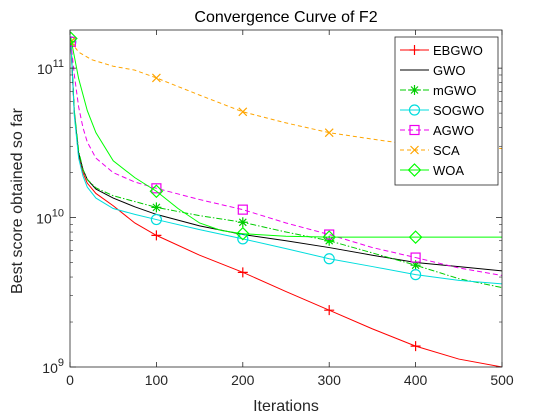  What do you see at coordinates (53, 366) in the screenshot?
I see `y-tick-label-0: 109` at bounding box center [53, 366].